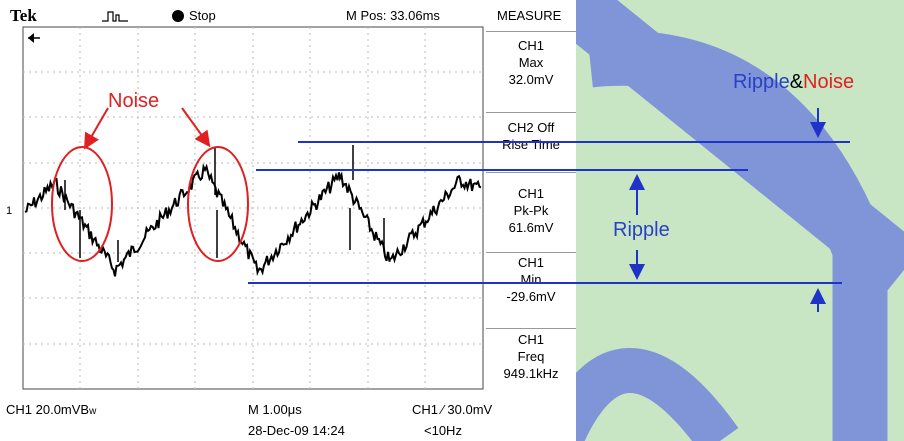 Image resolution: width=904 pixels, height=441 pixels. What do you see at coordinates (296, 430) in the screenshot?
I see `date-time: 28-Dec-09 14:24` at bounding box center [296, 430].